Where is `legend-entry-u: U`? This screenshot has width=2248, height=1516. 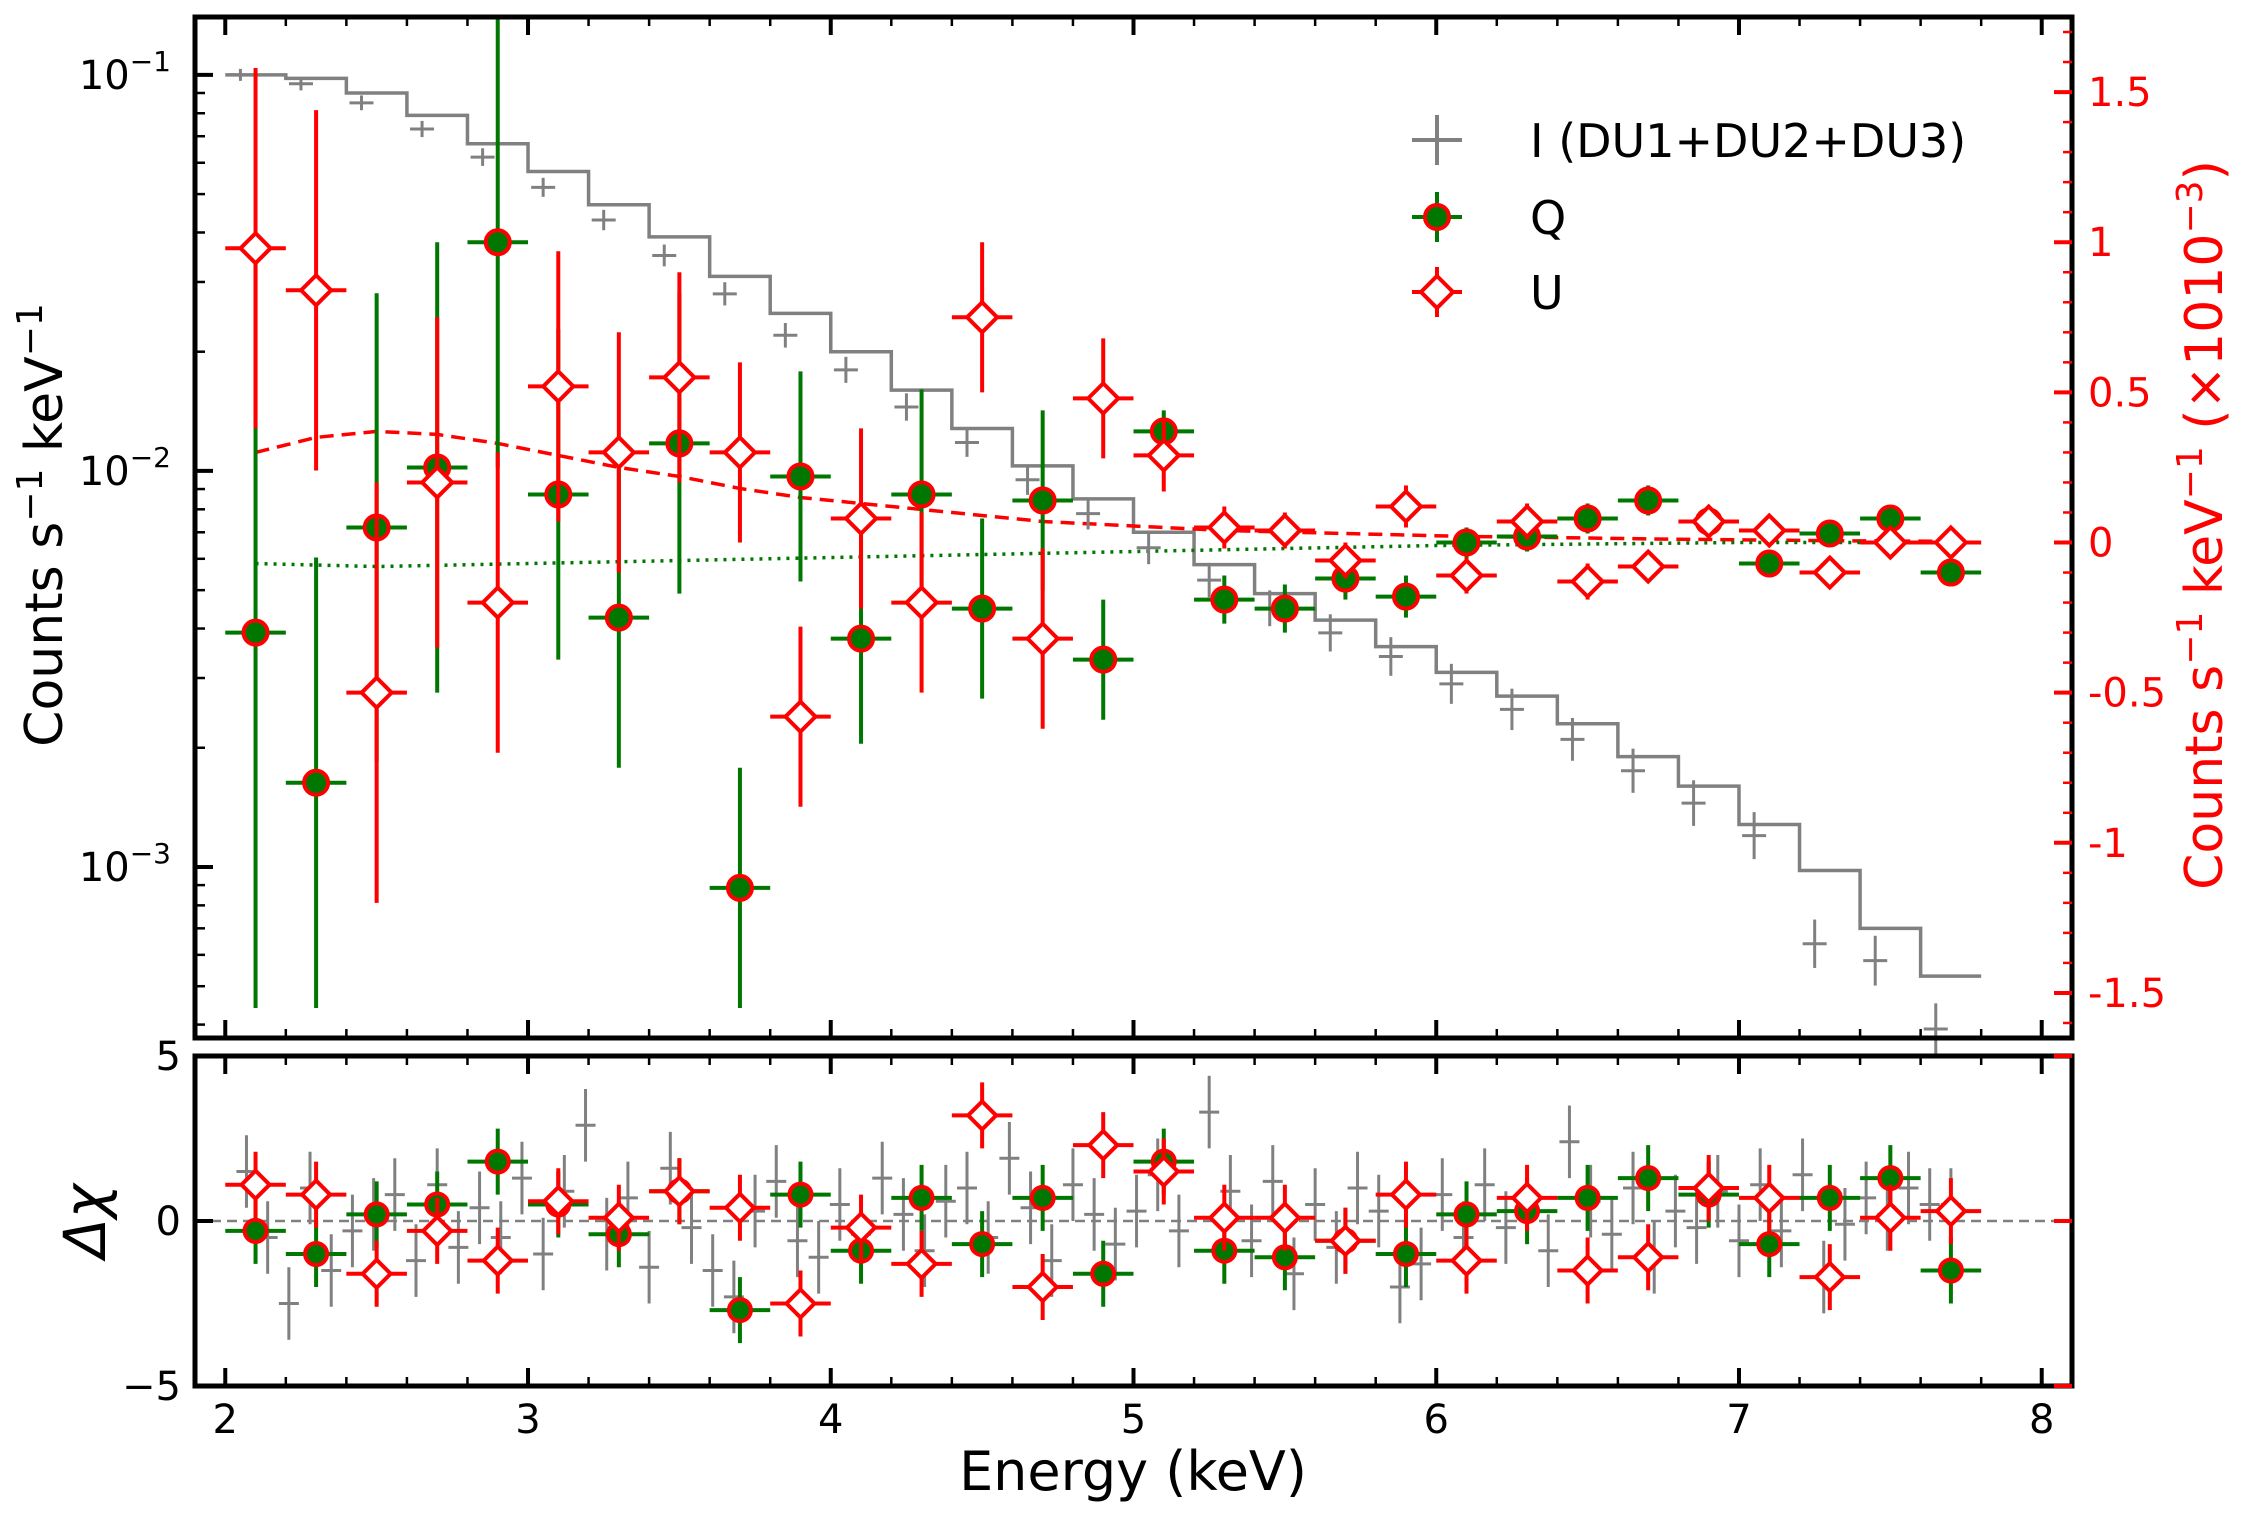 legend-entry-u: U is located at coordinates (1488, 293).